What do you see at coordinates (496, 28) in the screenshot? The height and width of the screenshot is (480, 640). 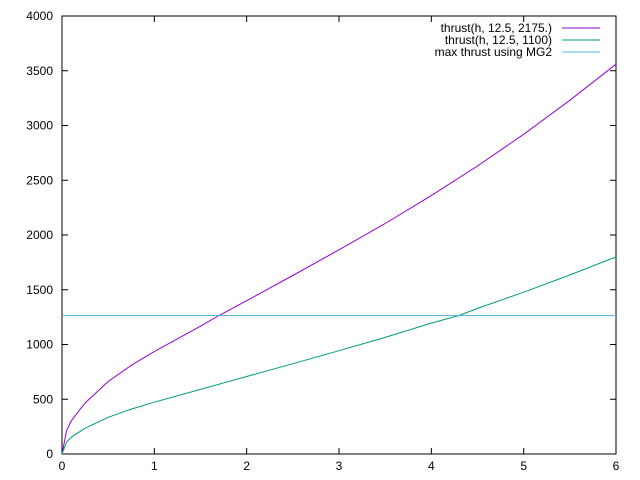 I see `legend-label-1: thrust(h, 12.5, 2175.)` at bounding box center [496, 28].